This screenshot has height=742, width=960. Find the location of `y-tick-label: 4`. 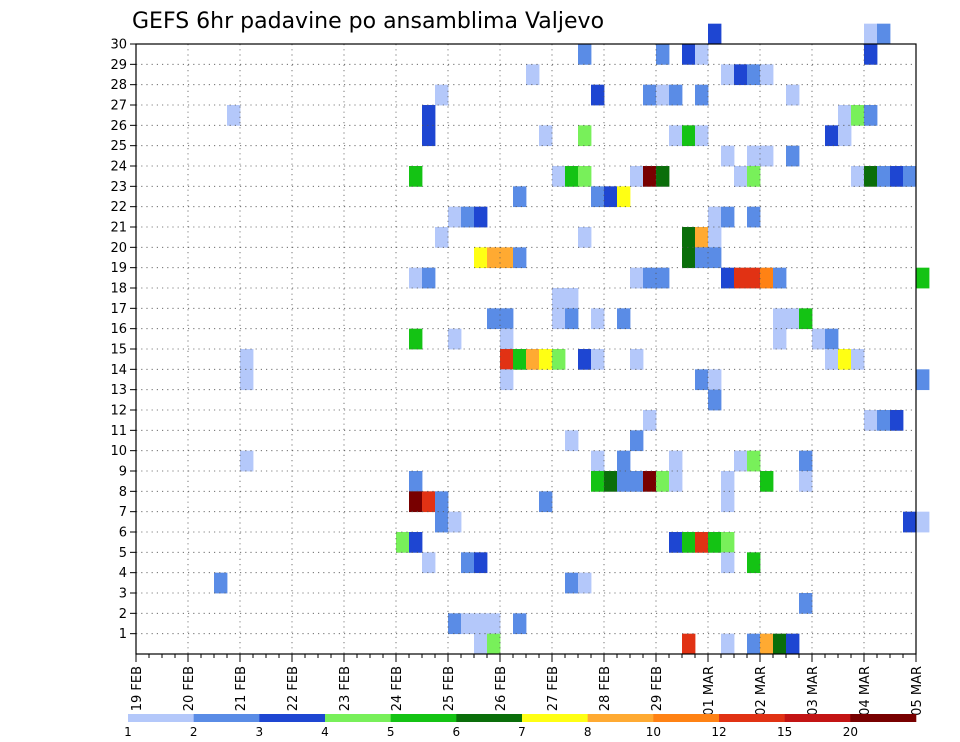

y-tick-label: 4 is located at coordinates (123, 573).